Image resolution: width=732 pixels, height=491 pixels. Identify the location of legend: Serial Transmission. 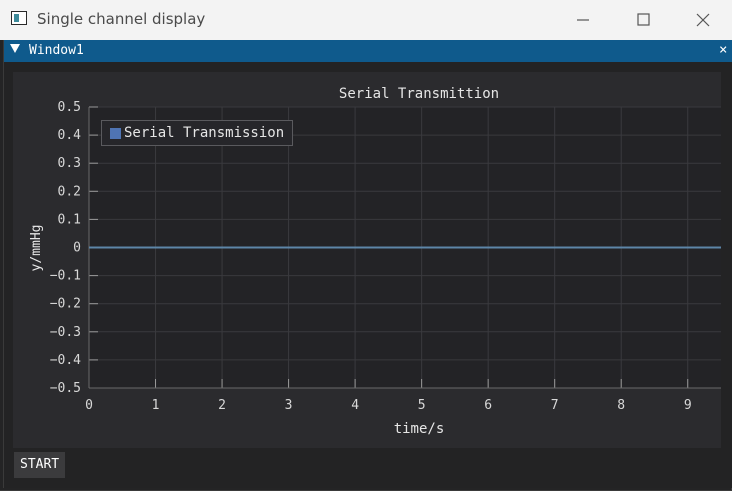
(197, 133).